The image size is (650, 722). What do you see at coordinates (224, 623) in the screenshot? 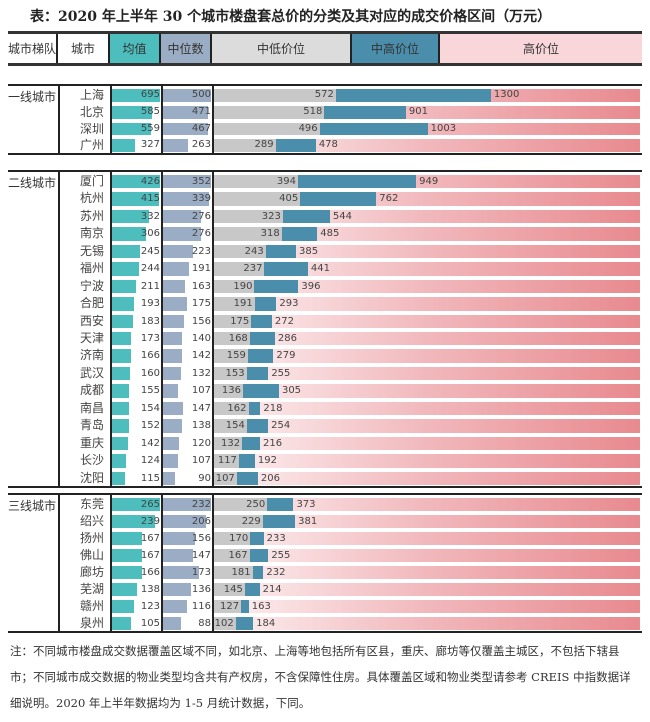
I see `low-price-value: 102` at bounding box center [224, 623].